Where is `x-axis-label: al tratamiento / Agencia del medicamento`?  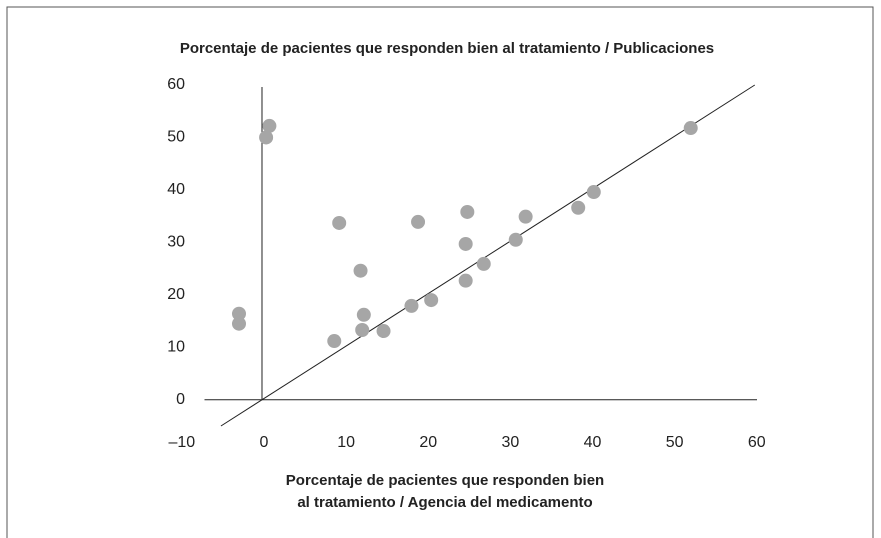 x-axis-label: al tratamiento / Agencia del medicamento is located at coordinates (444, 502).